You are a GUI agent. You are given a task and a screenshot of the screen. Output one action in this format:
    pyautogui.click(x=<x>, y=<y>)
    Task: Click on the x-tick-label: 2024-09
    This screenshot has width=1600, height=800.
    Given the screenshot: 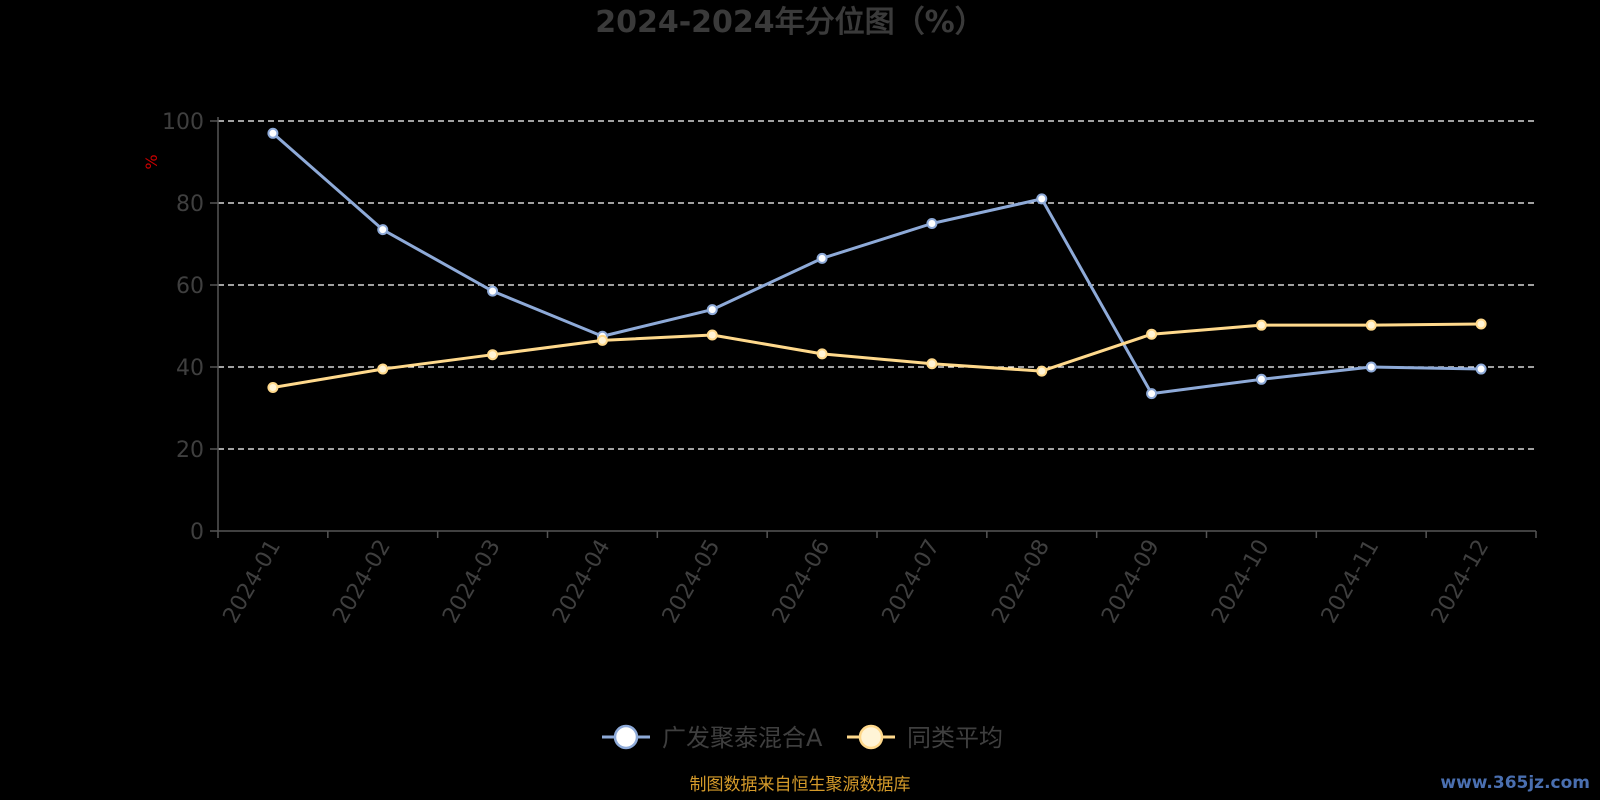 What is the action you would take?
    pyautogui.click(x=1131, y=582)
    